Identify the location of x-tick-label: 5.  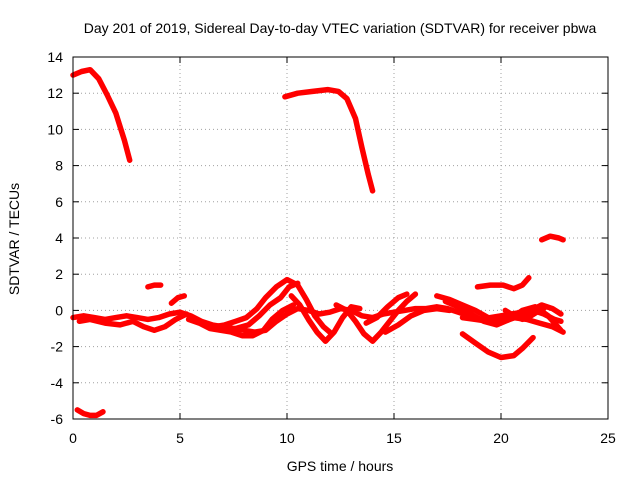
(180, 438).